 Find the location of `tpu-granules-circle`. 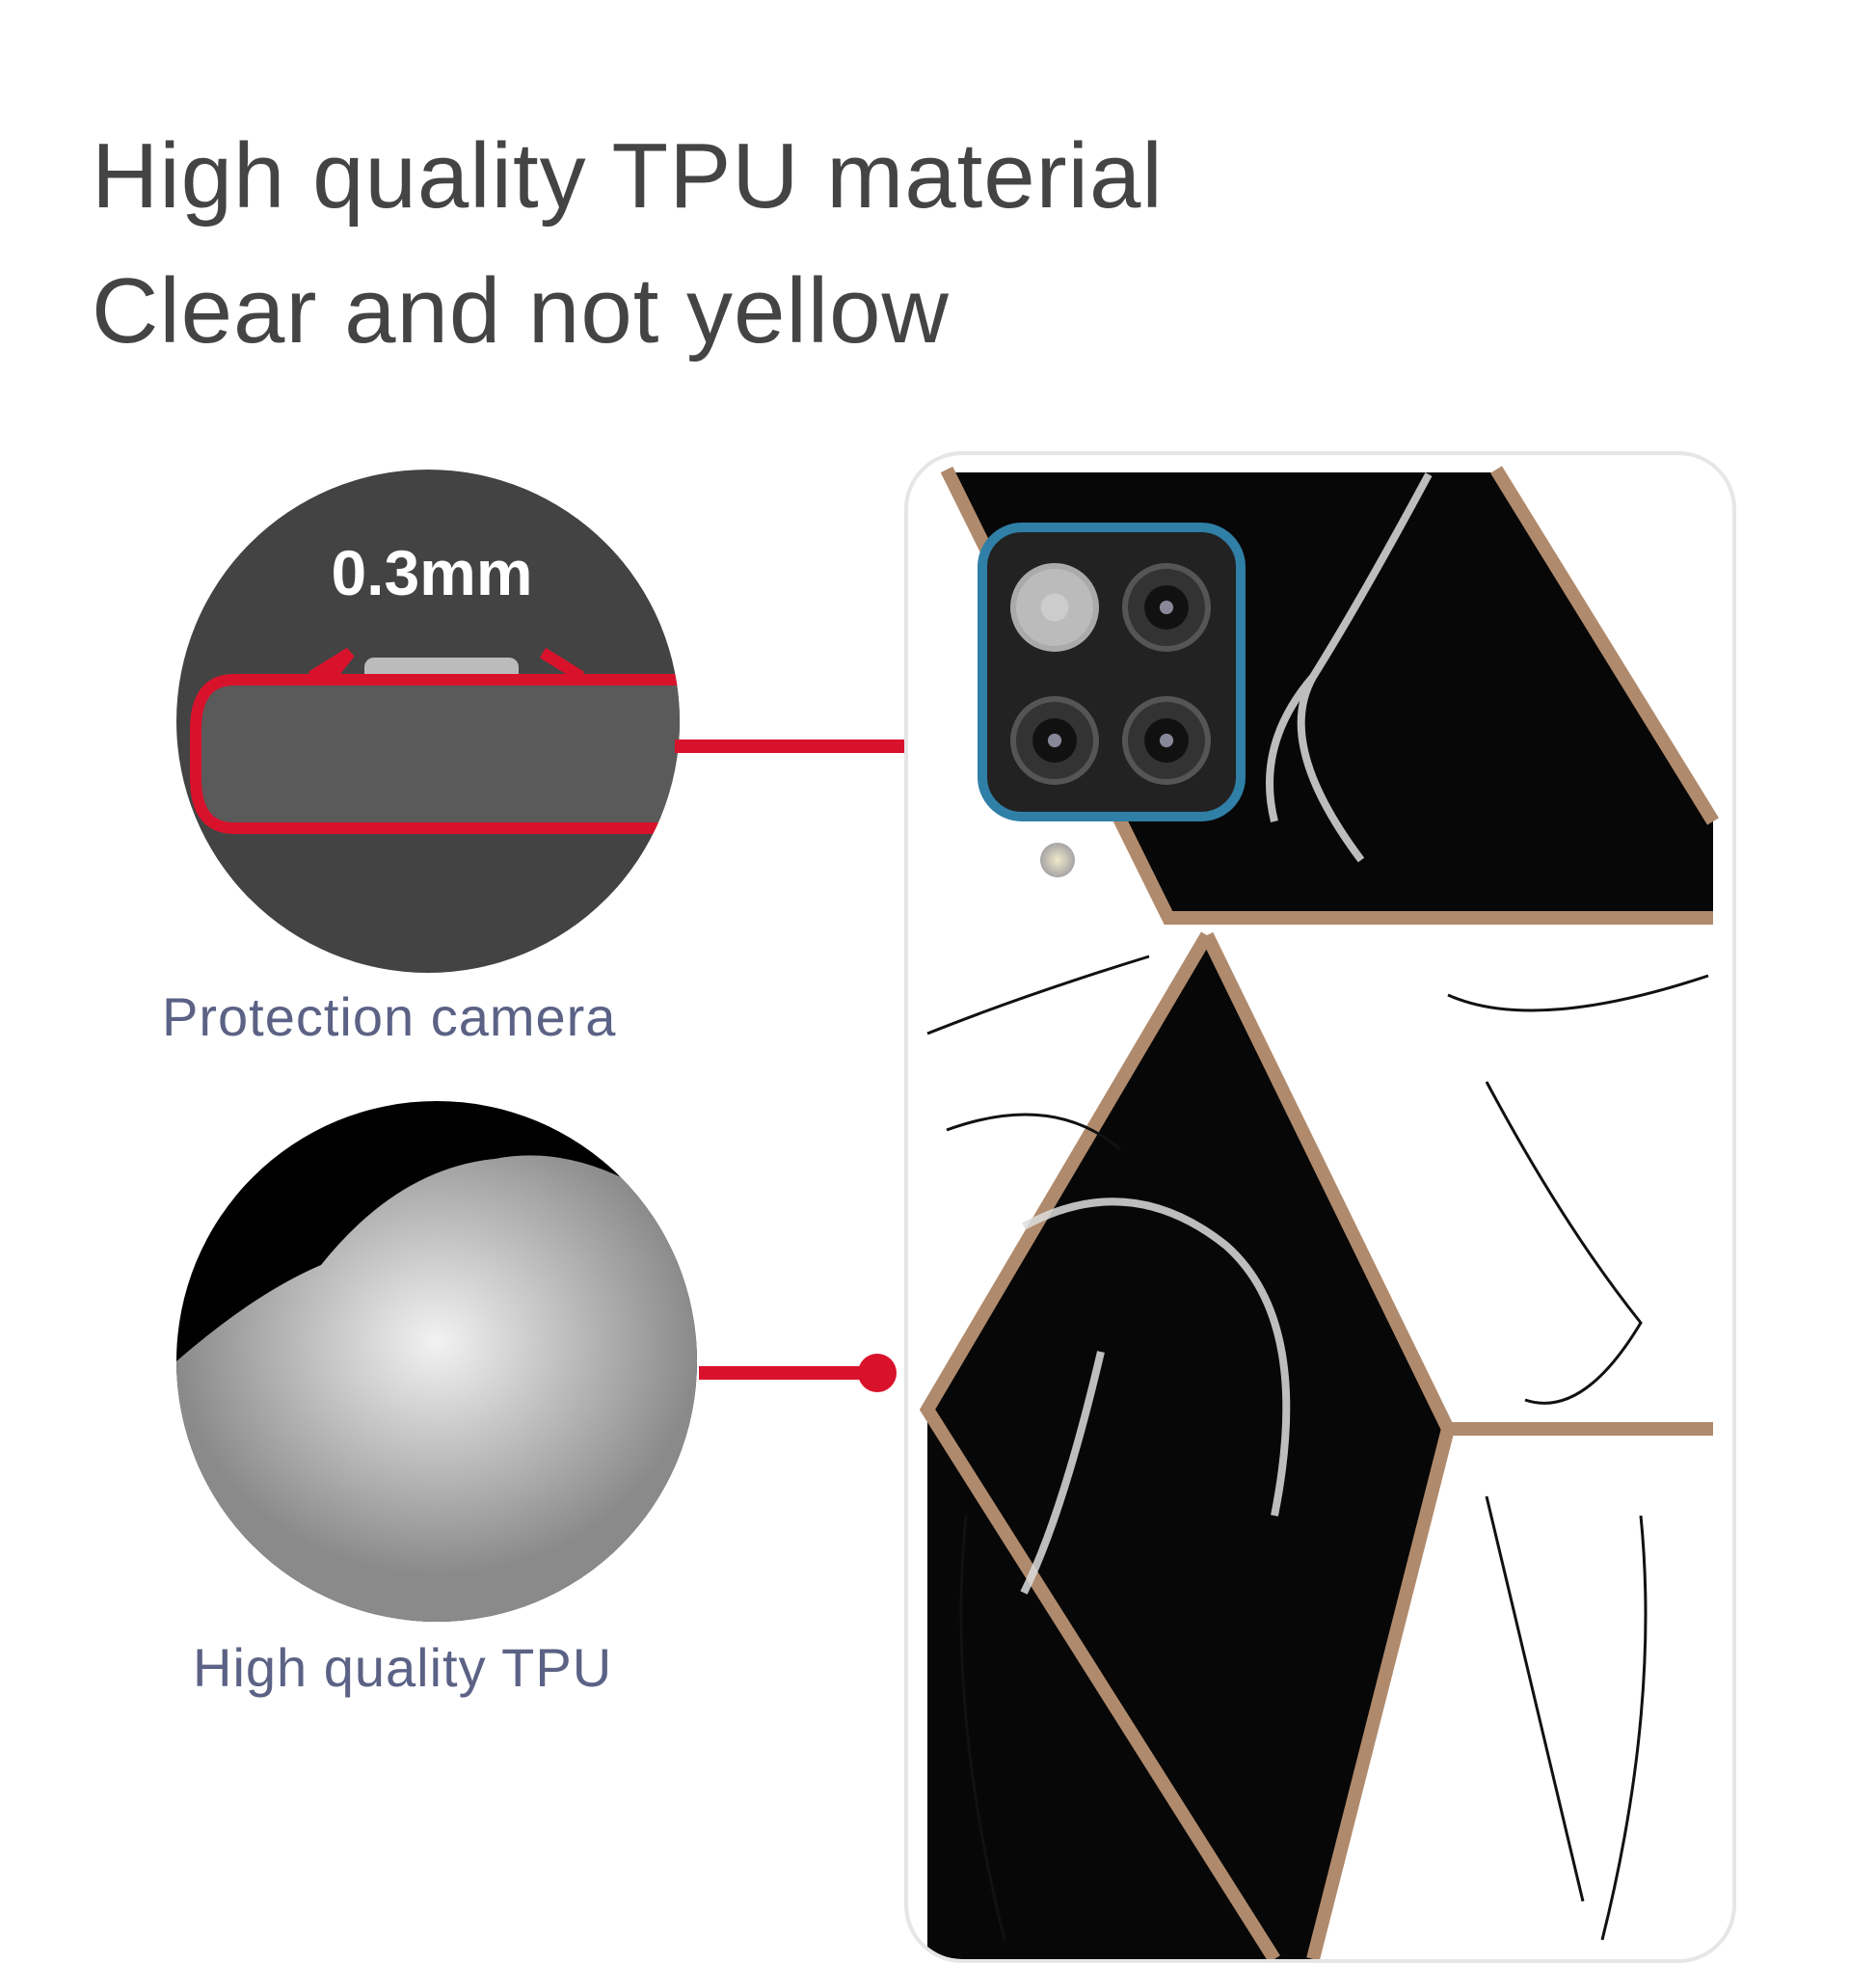

tpu-granules-circle is located at coordinates (436, 1361).